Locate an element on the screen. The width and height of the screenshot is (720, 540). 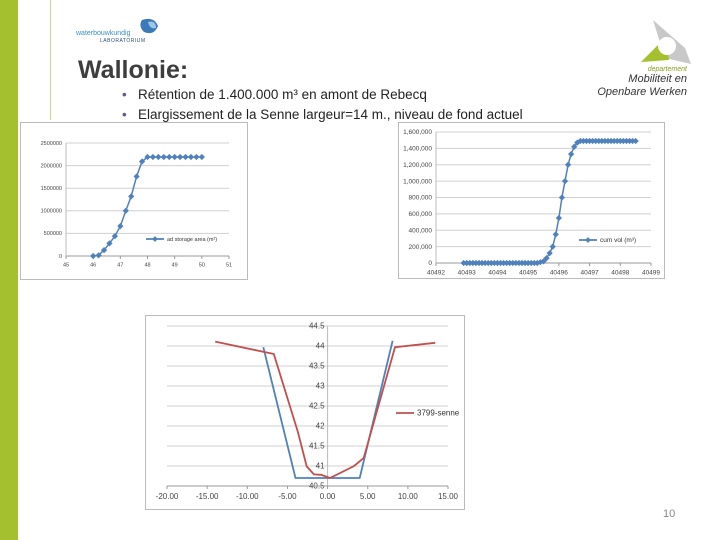
x-tick-label: 47 is located at coordinates (120, 266).